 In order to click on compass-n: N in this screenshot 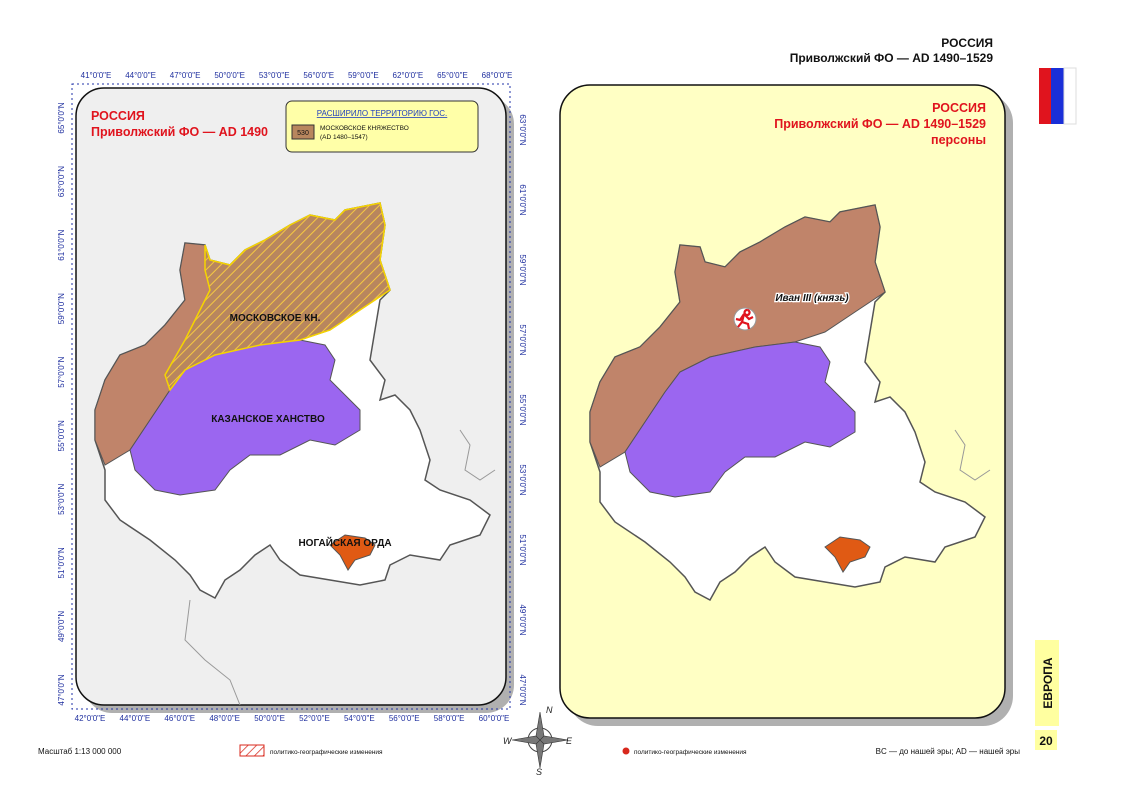, I will do `click(549, 710)`.